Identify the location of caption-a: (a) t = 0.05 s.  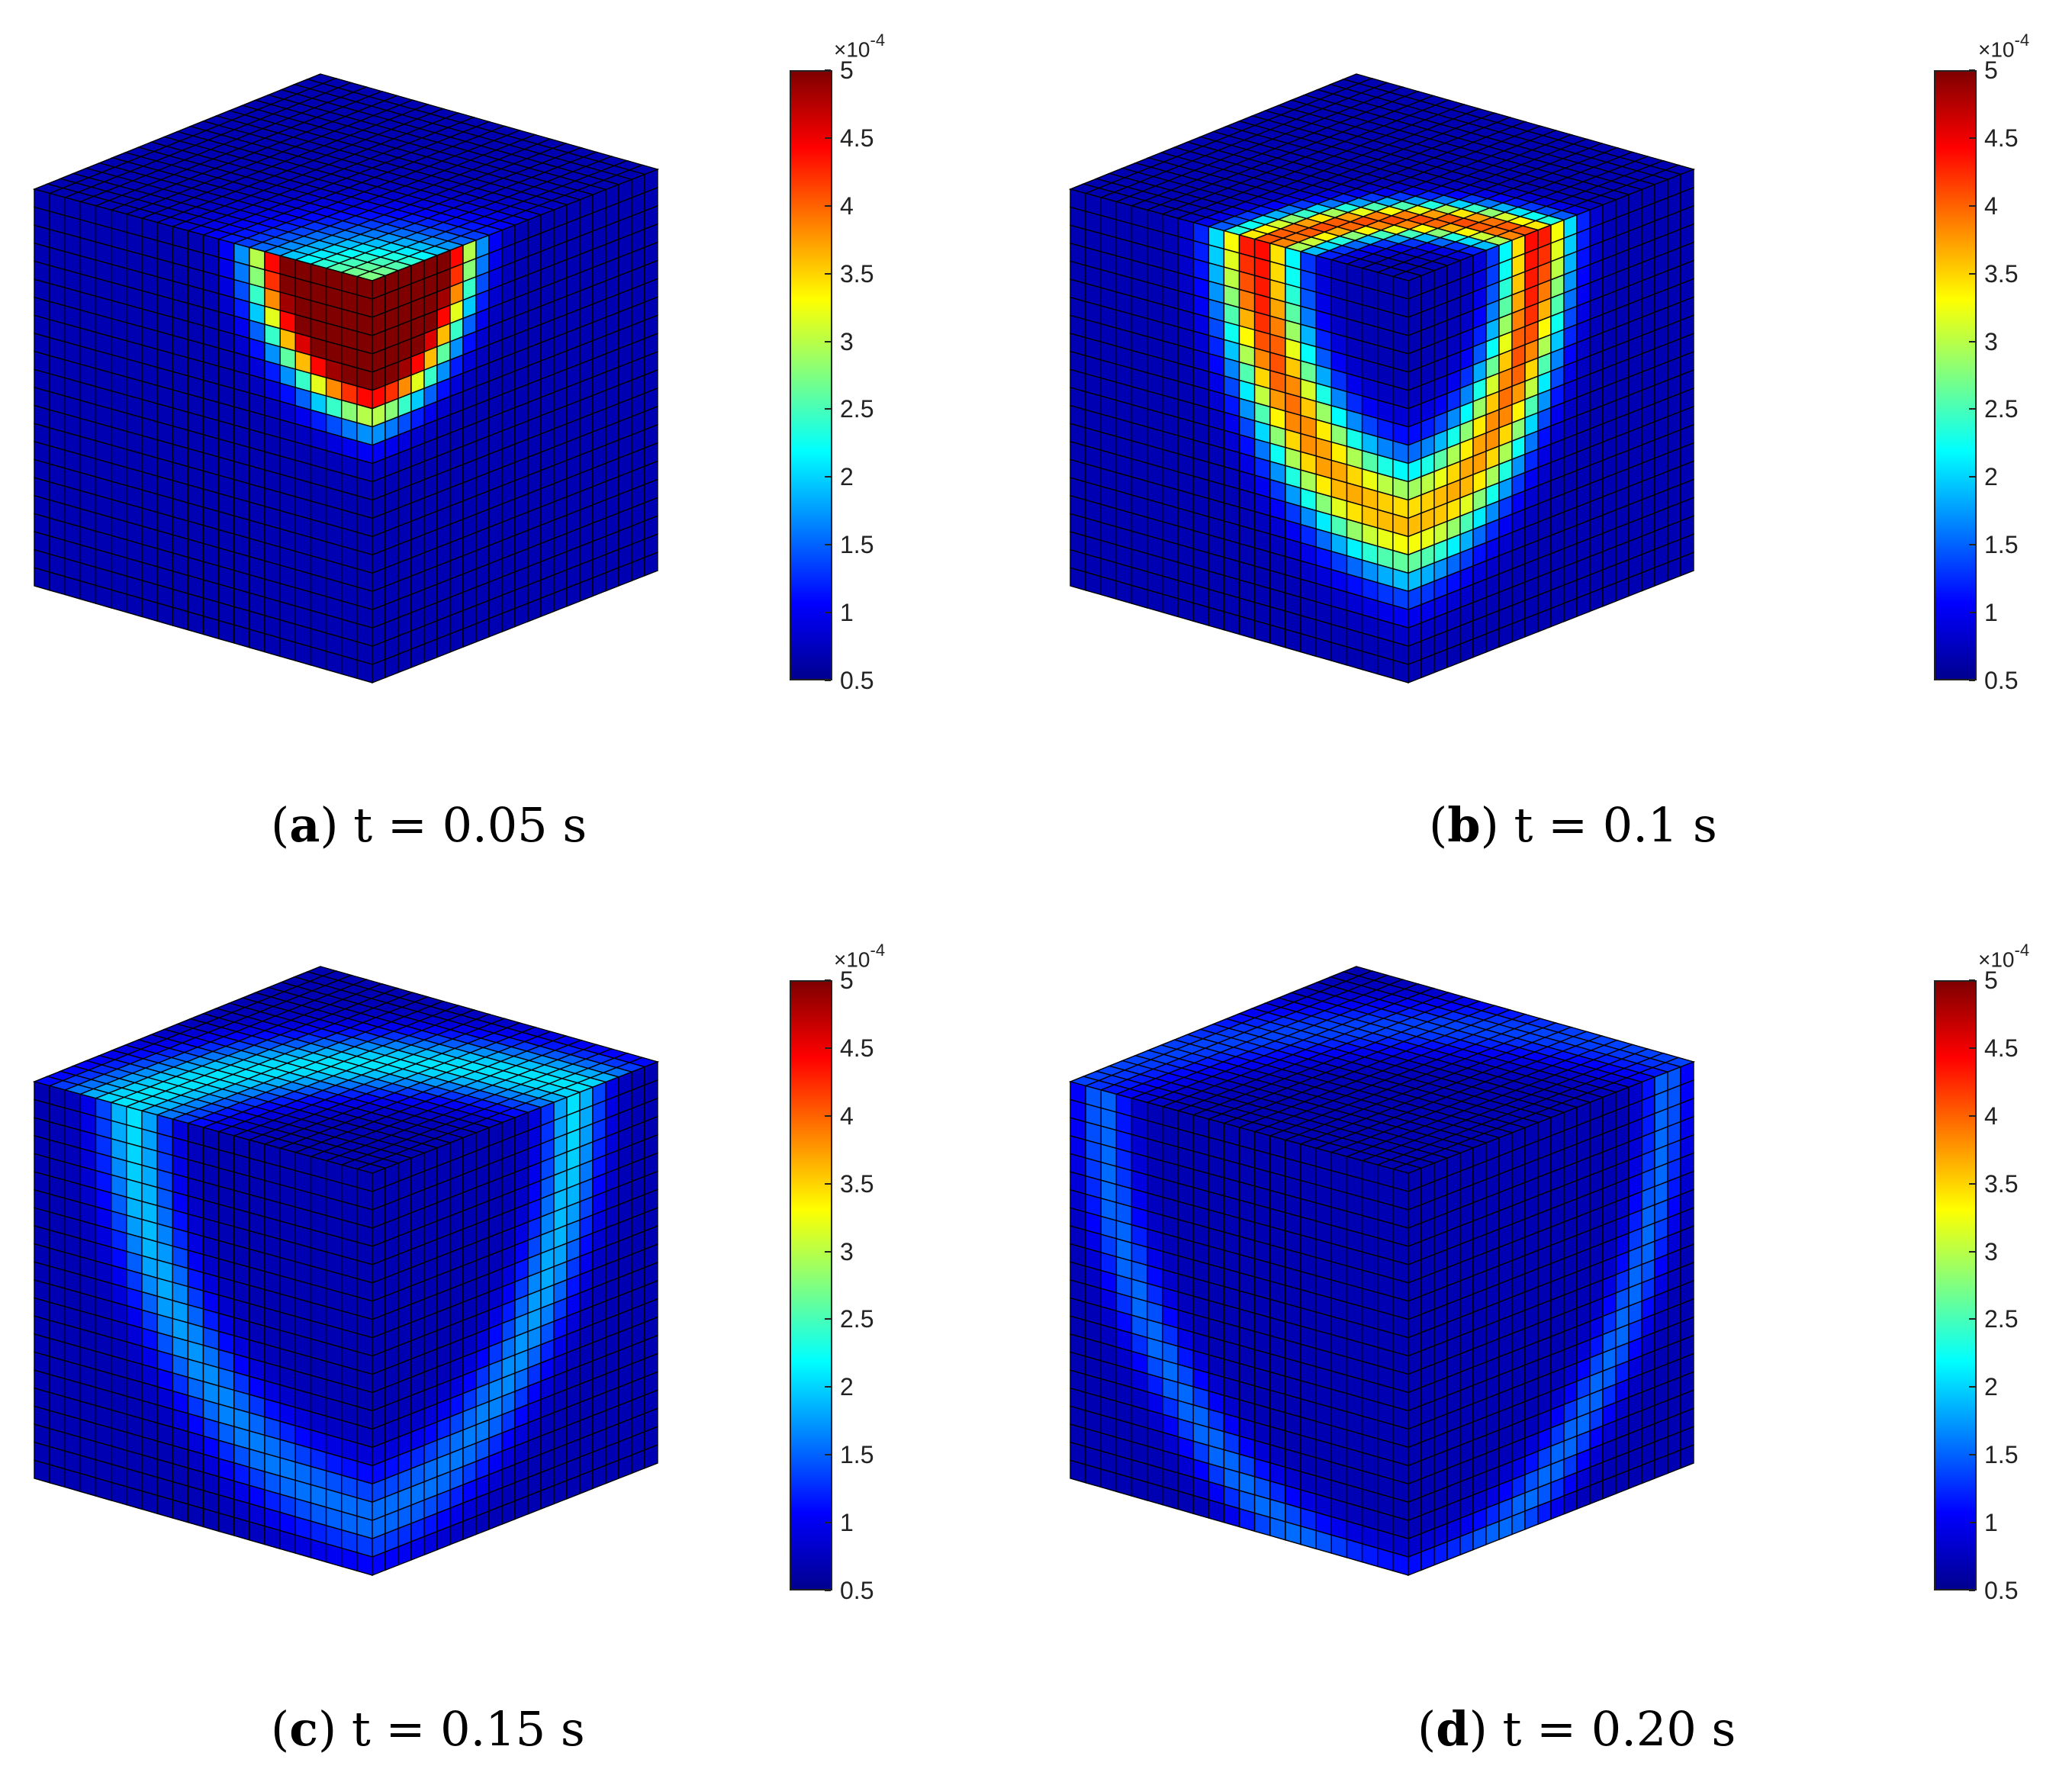
(429, 825).